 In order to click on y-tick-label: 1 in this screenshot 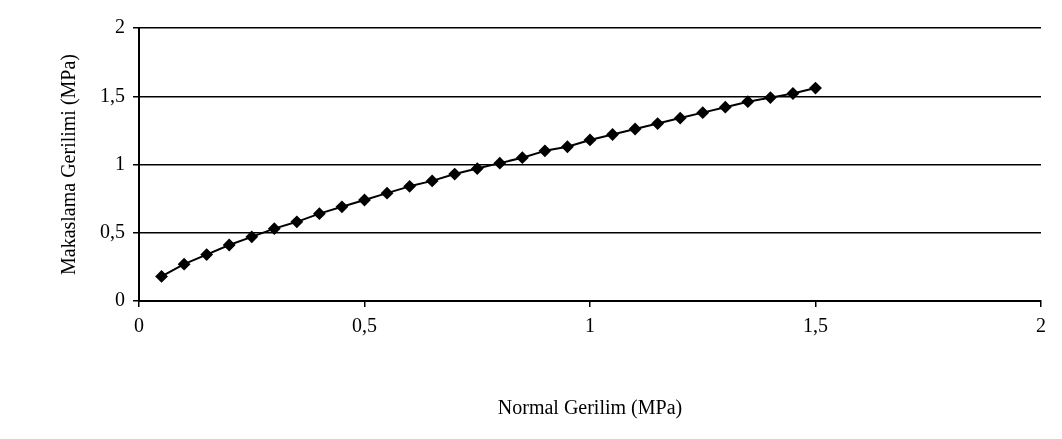, I will do `click(120, 162)`.